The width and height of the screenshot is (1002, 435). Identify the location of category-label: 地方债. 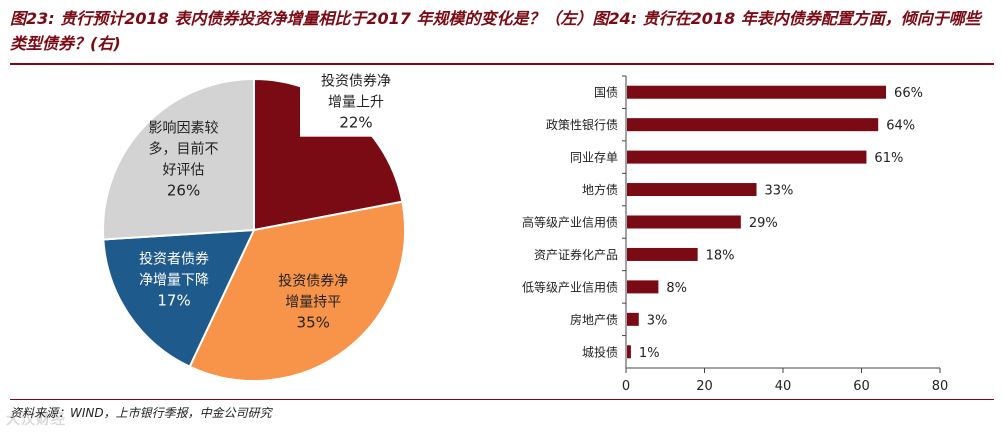
(600, 189).